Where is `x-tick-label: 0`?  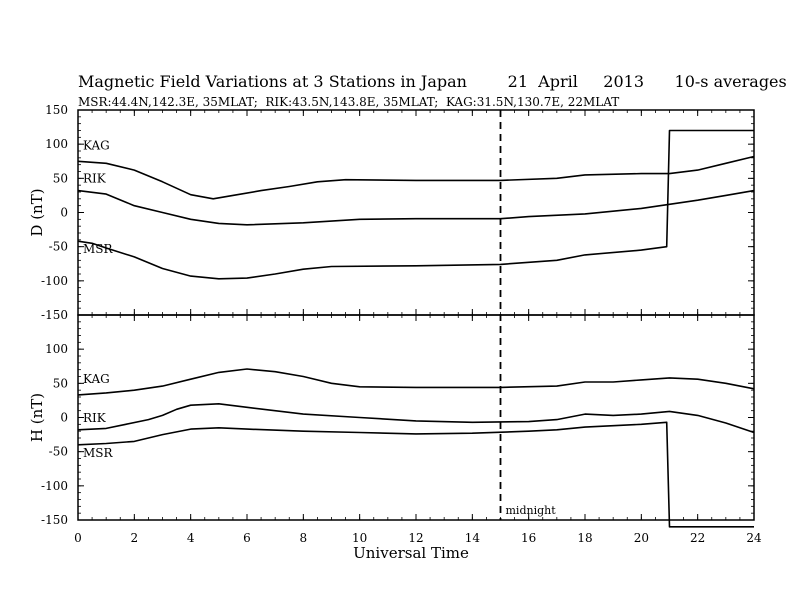 x-tick-label: 0 is located at coordinates (78, 538).